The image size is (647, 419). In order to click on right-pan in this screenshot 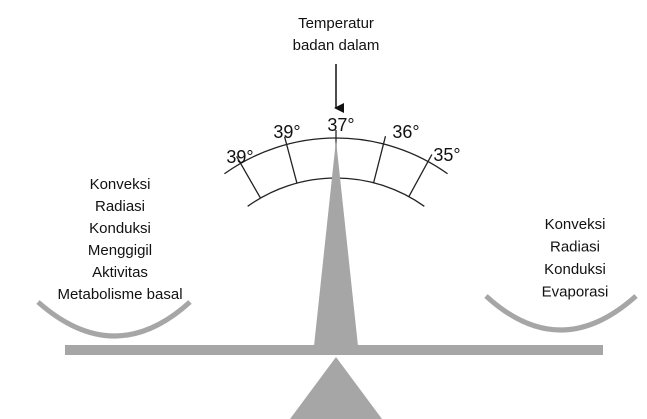, I will do `click(561, 313)`.